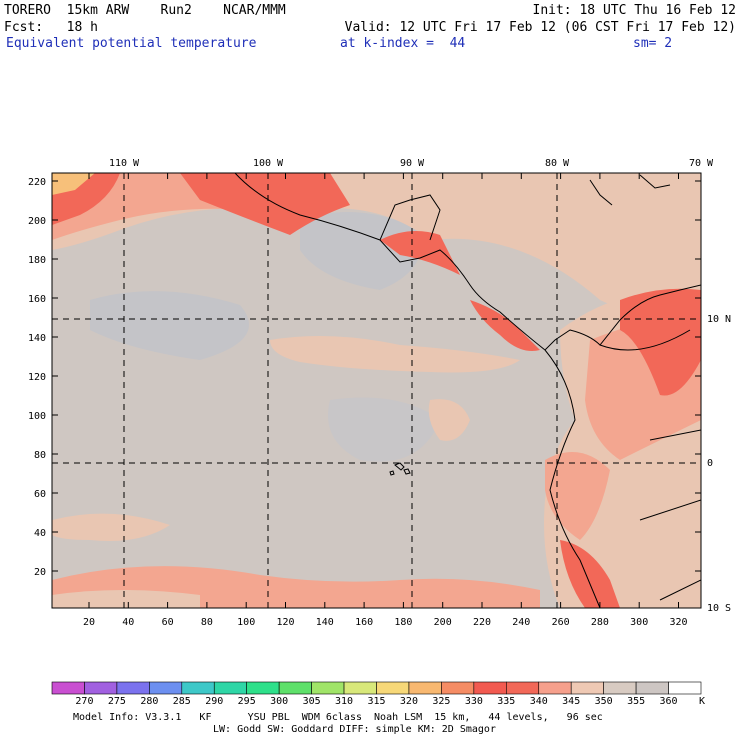  What do you see at coordinates (312, 701) in the screenshot?
I see `colorbar-label: 305` at bounding box center [312, 701].